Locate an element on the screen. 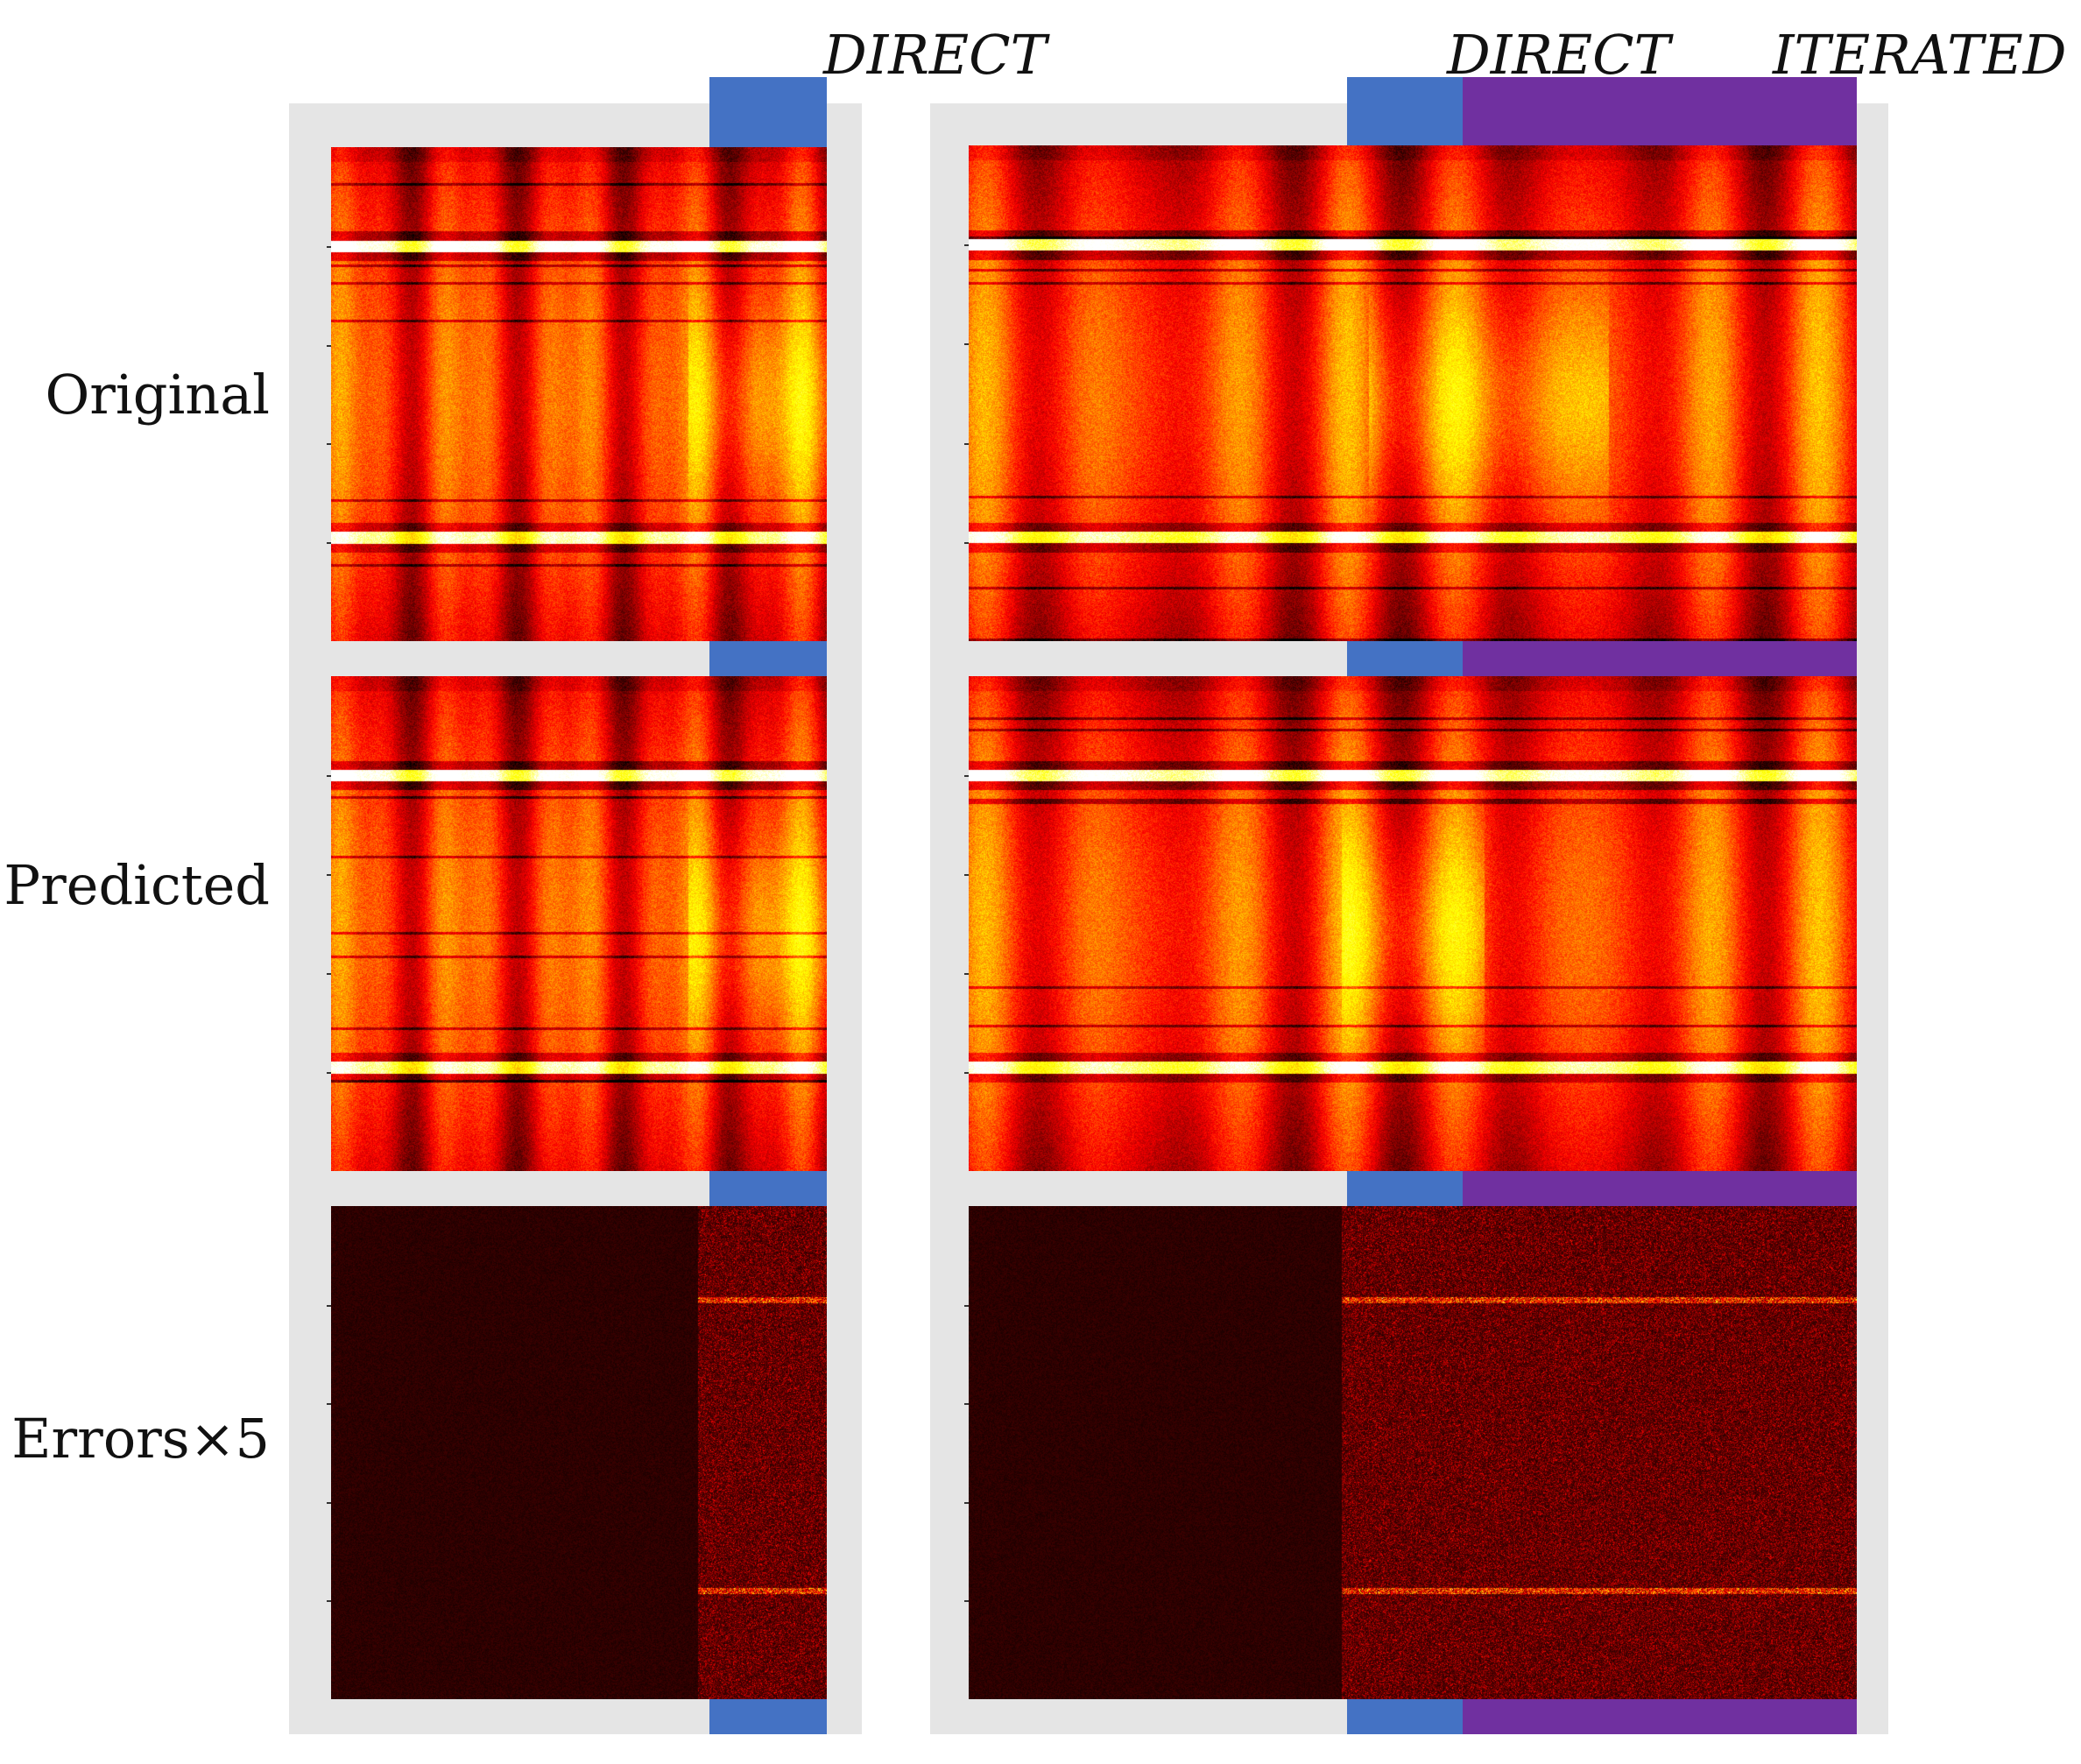 The image size is (2081, 1764). right-errors-heatmap is located at coordinates (1413, 1452).